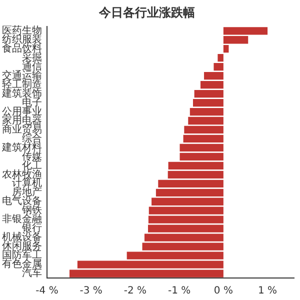 The width and height of the screenshot is (300, 300). Describe the element at coordinates (32, 156) in the screenshot. I see `y-tick-label: 传媒` at that location.